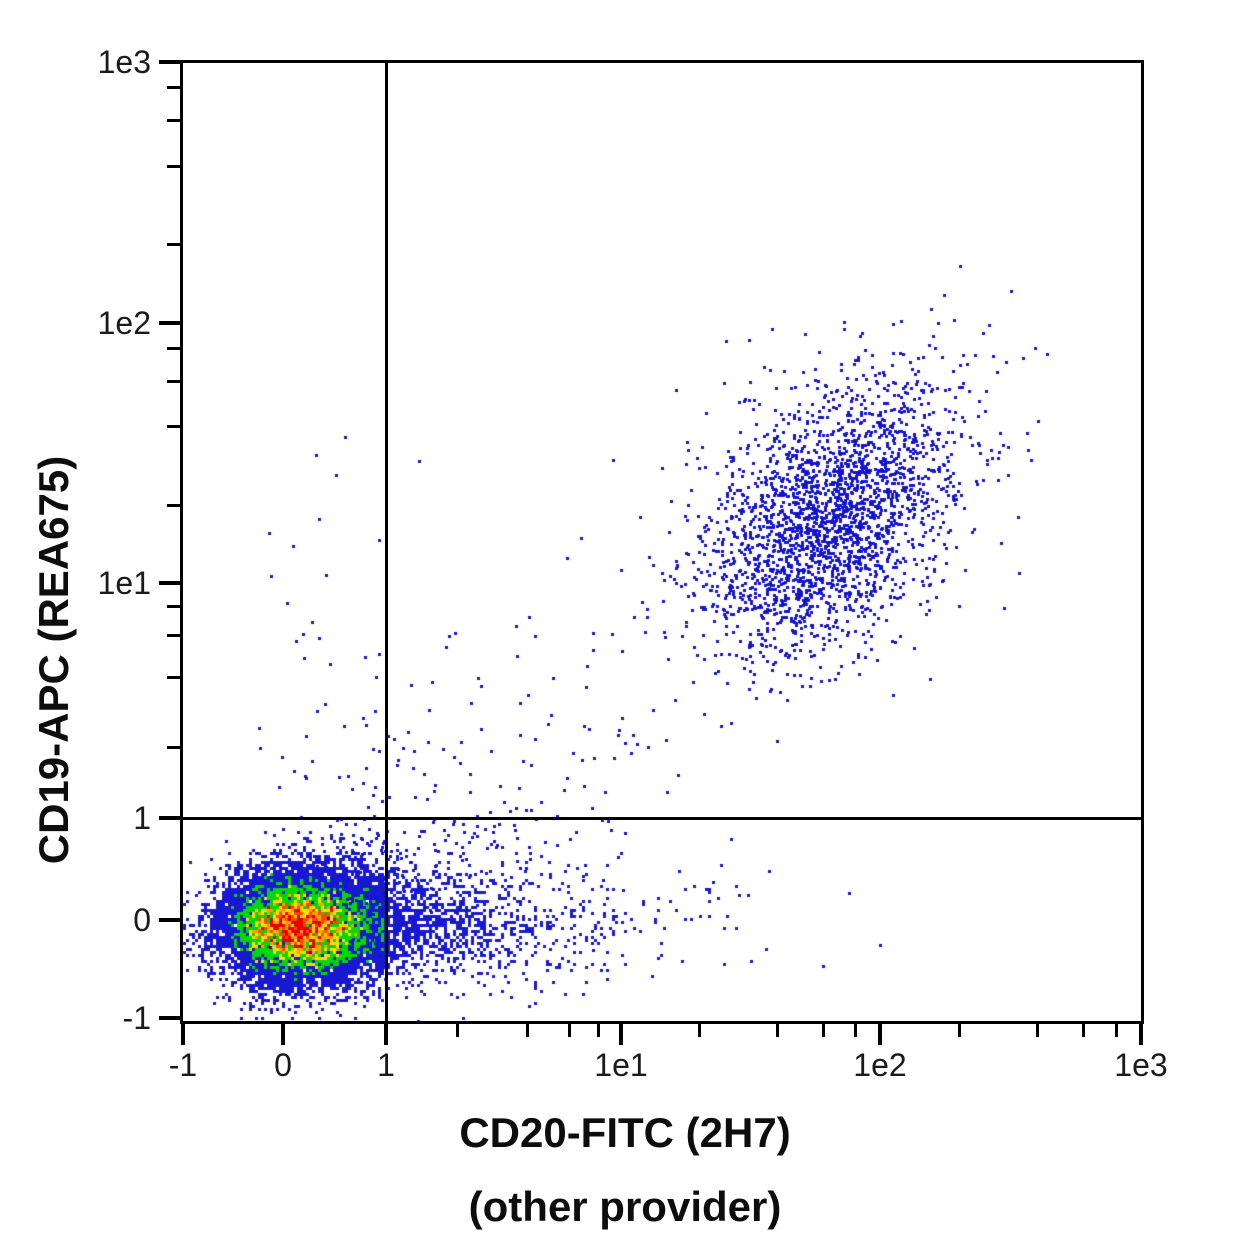  What do you see at coordinates (662, 818) in the screenshot?
I see `quadrant-gate-horizontal` at bounding box center [662, 818].